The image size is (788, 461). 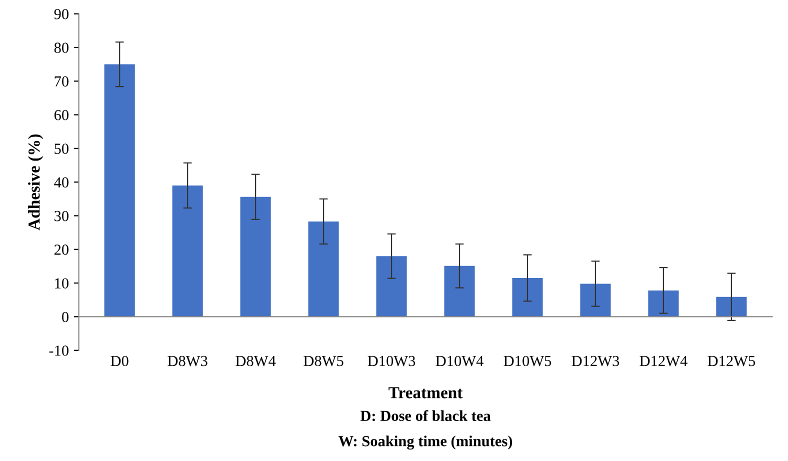 I want to click on y-tick-label: 10, so click(x=61, y=283).